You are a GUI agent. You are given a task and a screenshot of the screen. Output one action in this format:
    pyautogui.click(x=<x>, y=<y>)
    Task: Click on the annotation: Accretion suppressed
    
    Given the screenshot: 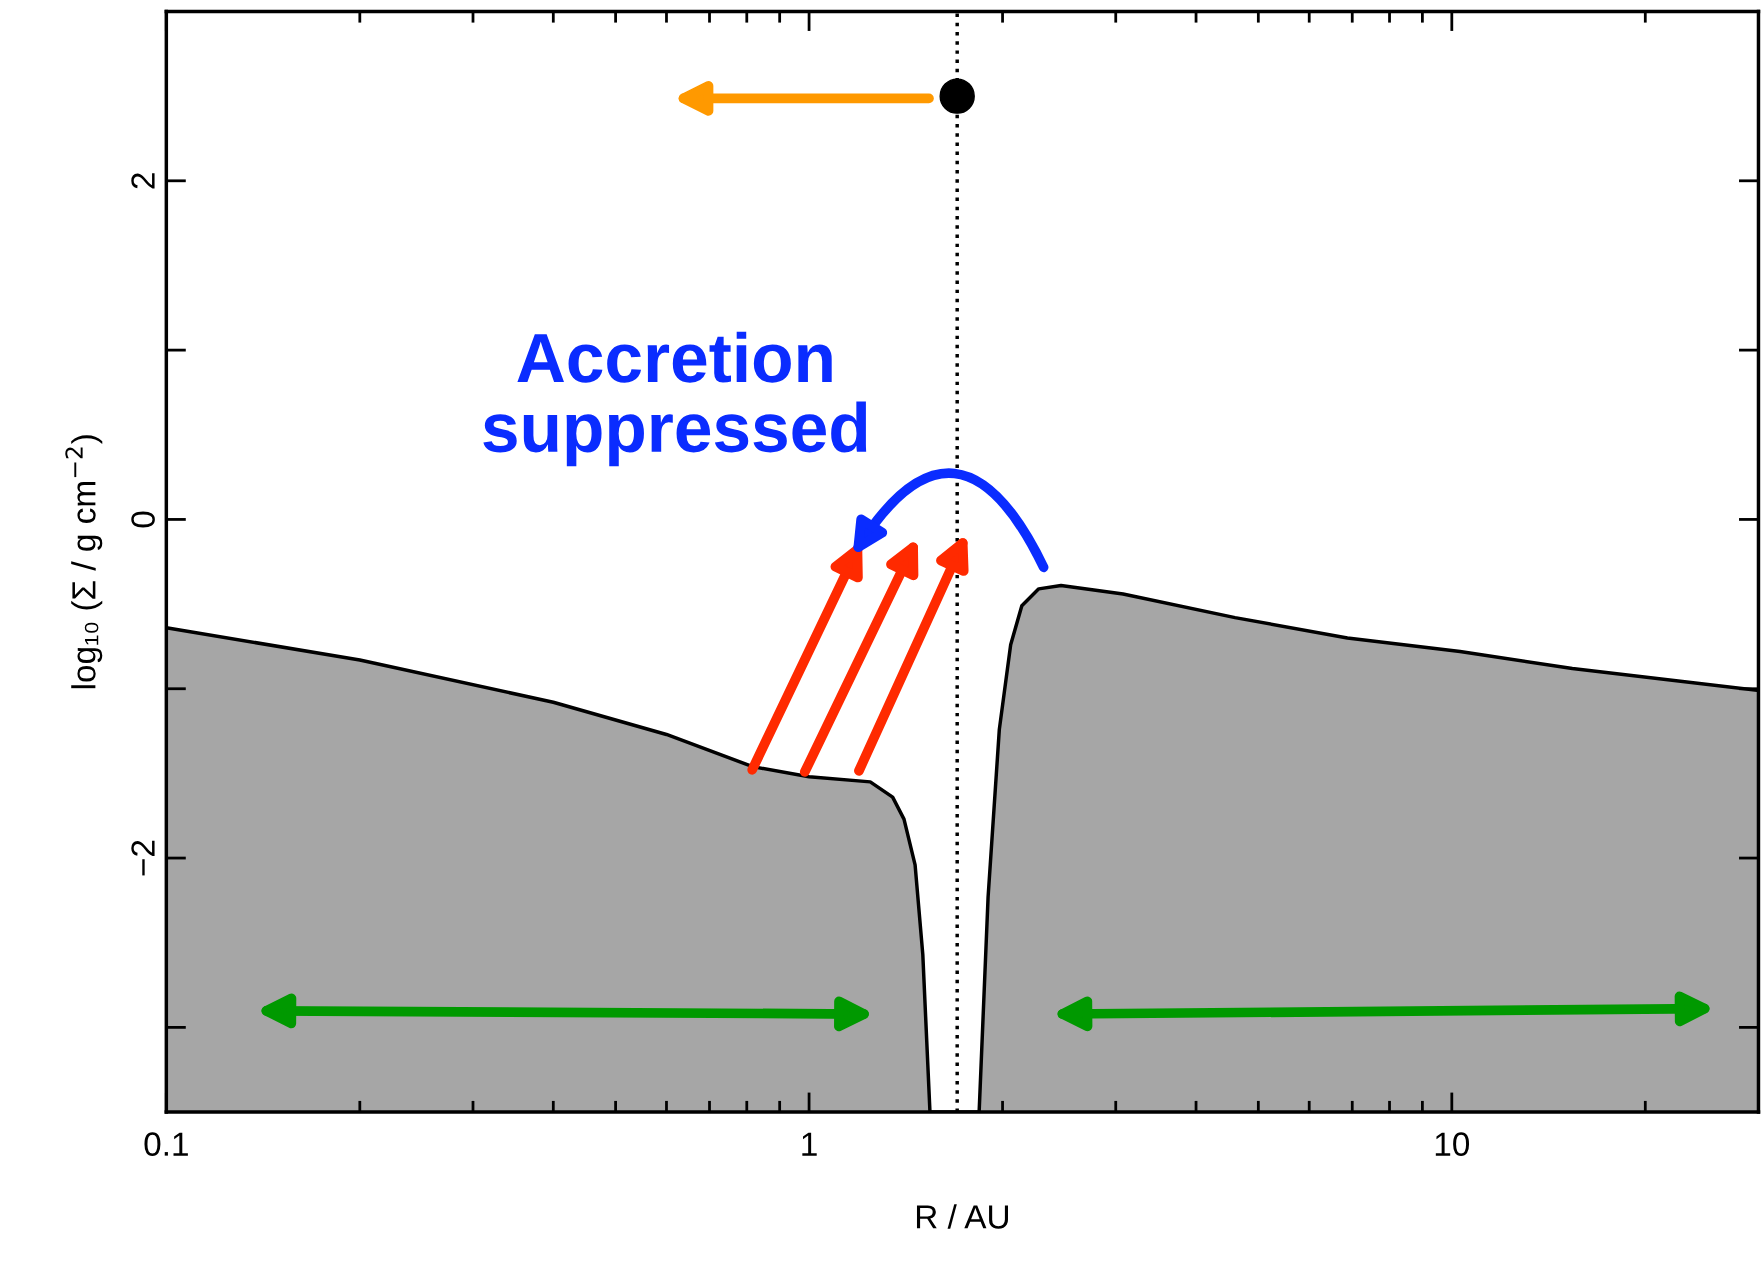 What is the action you would take?
    pyautogui.click(x=675, y=399)
    